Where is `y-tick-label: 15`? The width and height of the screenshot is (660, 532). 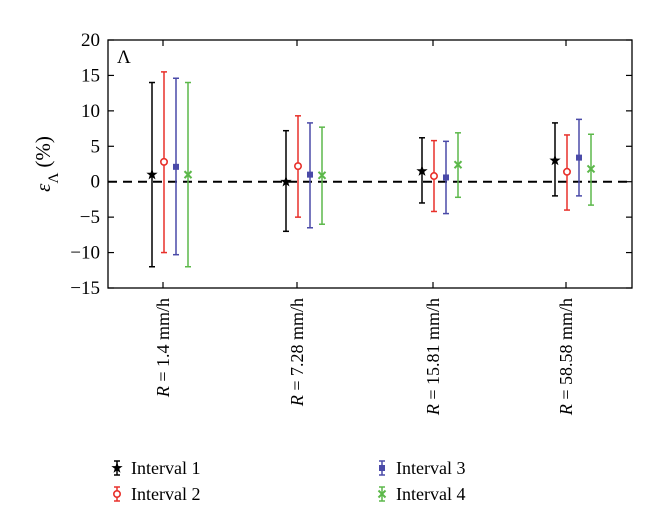
y-tick-label: 15 is located at coordinates (90, 75).